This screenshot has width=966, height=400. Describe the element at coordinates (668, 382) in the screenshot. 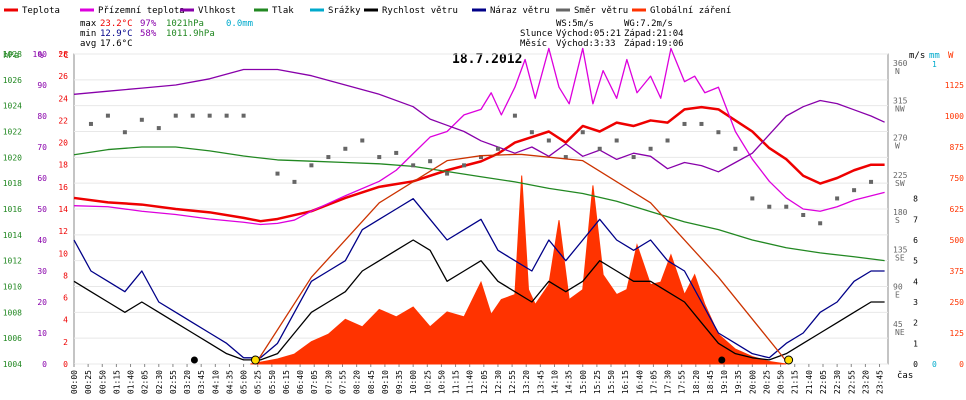

I see `tick-label-x: 17:30` at that location.